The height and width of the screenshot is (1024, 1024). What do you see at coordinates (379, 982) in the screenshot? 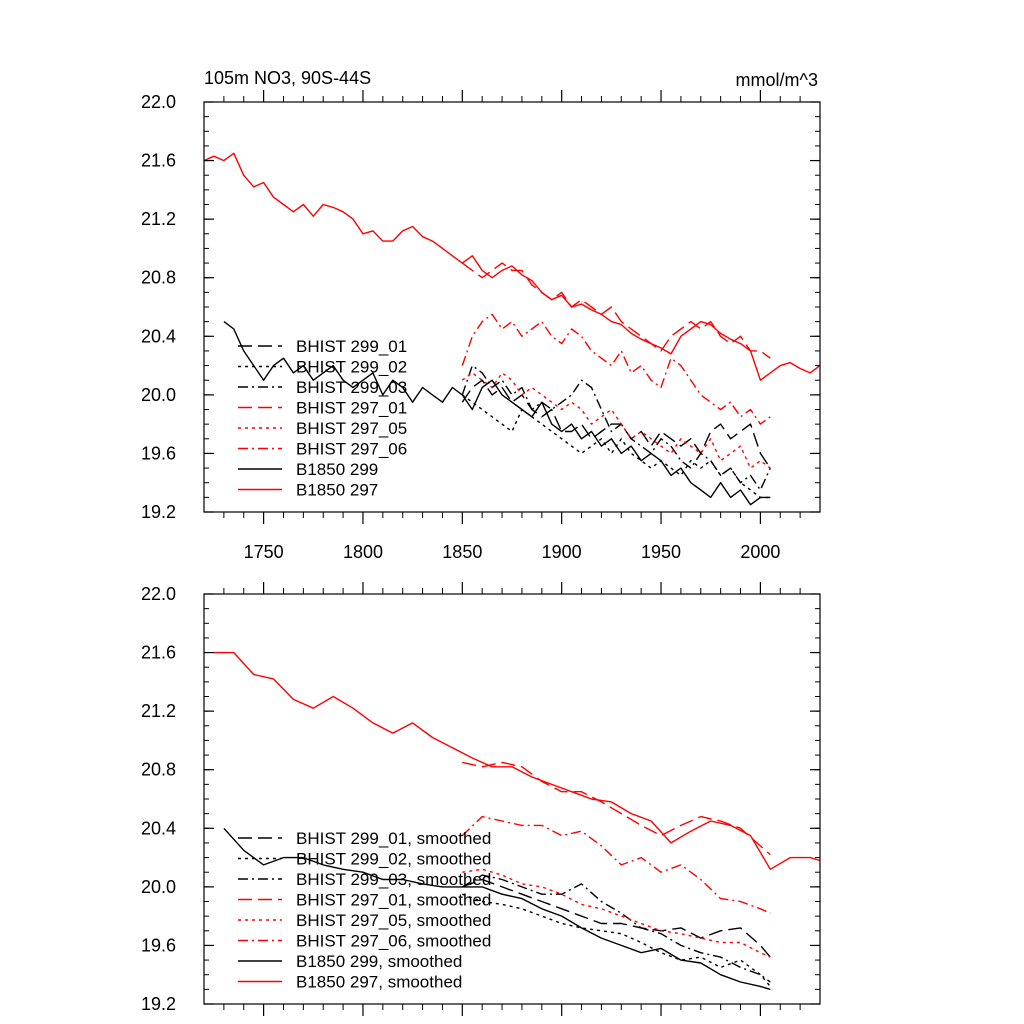
I see `legend-label: B1850 297, smoothed` at bounding box center [379, 982].